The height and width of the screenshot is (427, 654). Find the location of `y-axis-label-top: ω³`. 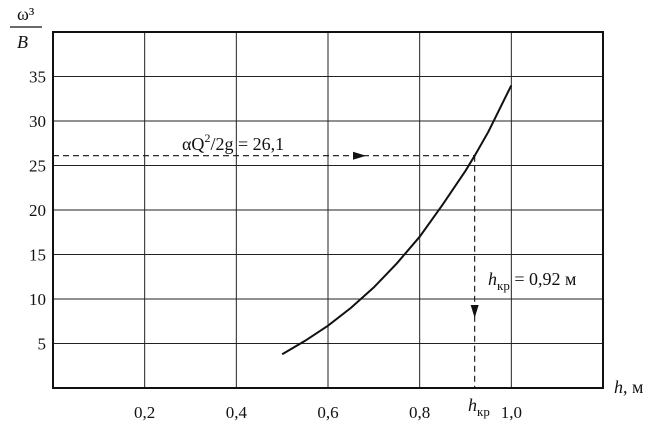

y-axis-label-top: ω³ is located at coordinates (26, 14).